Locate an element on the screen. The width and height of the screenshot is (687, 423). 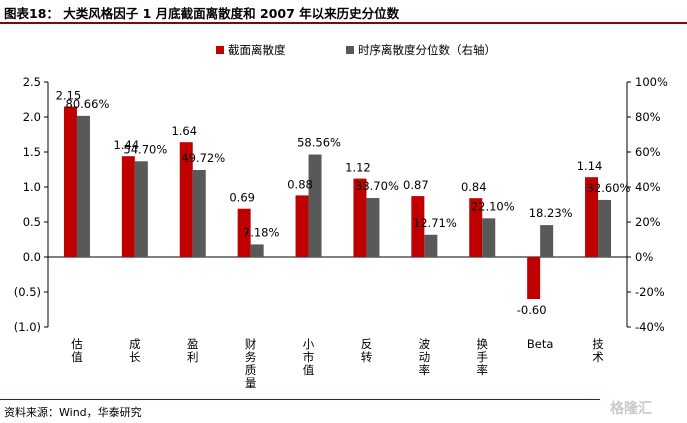
source-divider is located at coordinates (300, 399).